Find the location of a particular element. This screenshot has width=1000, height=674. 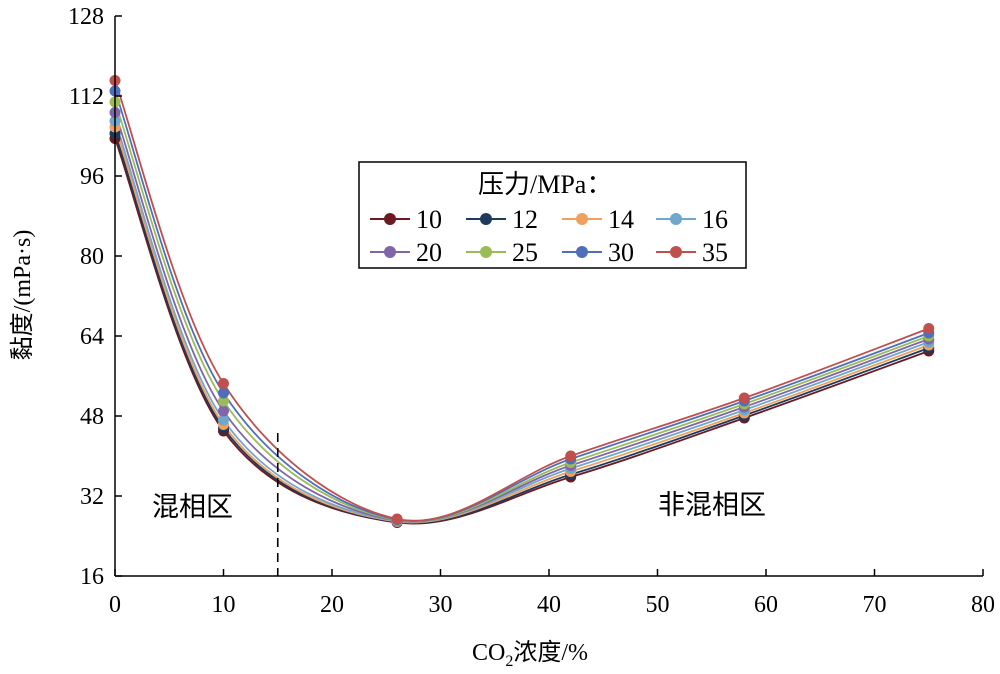

y-tick-label: 16 is located at coordinates (92, 577).